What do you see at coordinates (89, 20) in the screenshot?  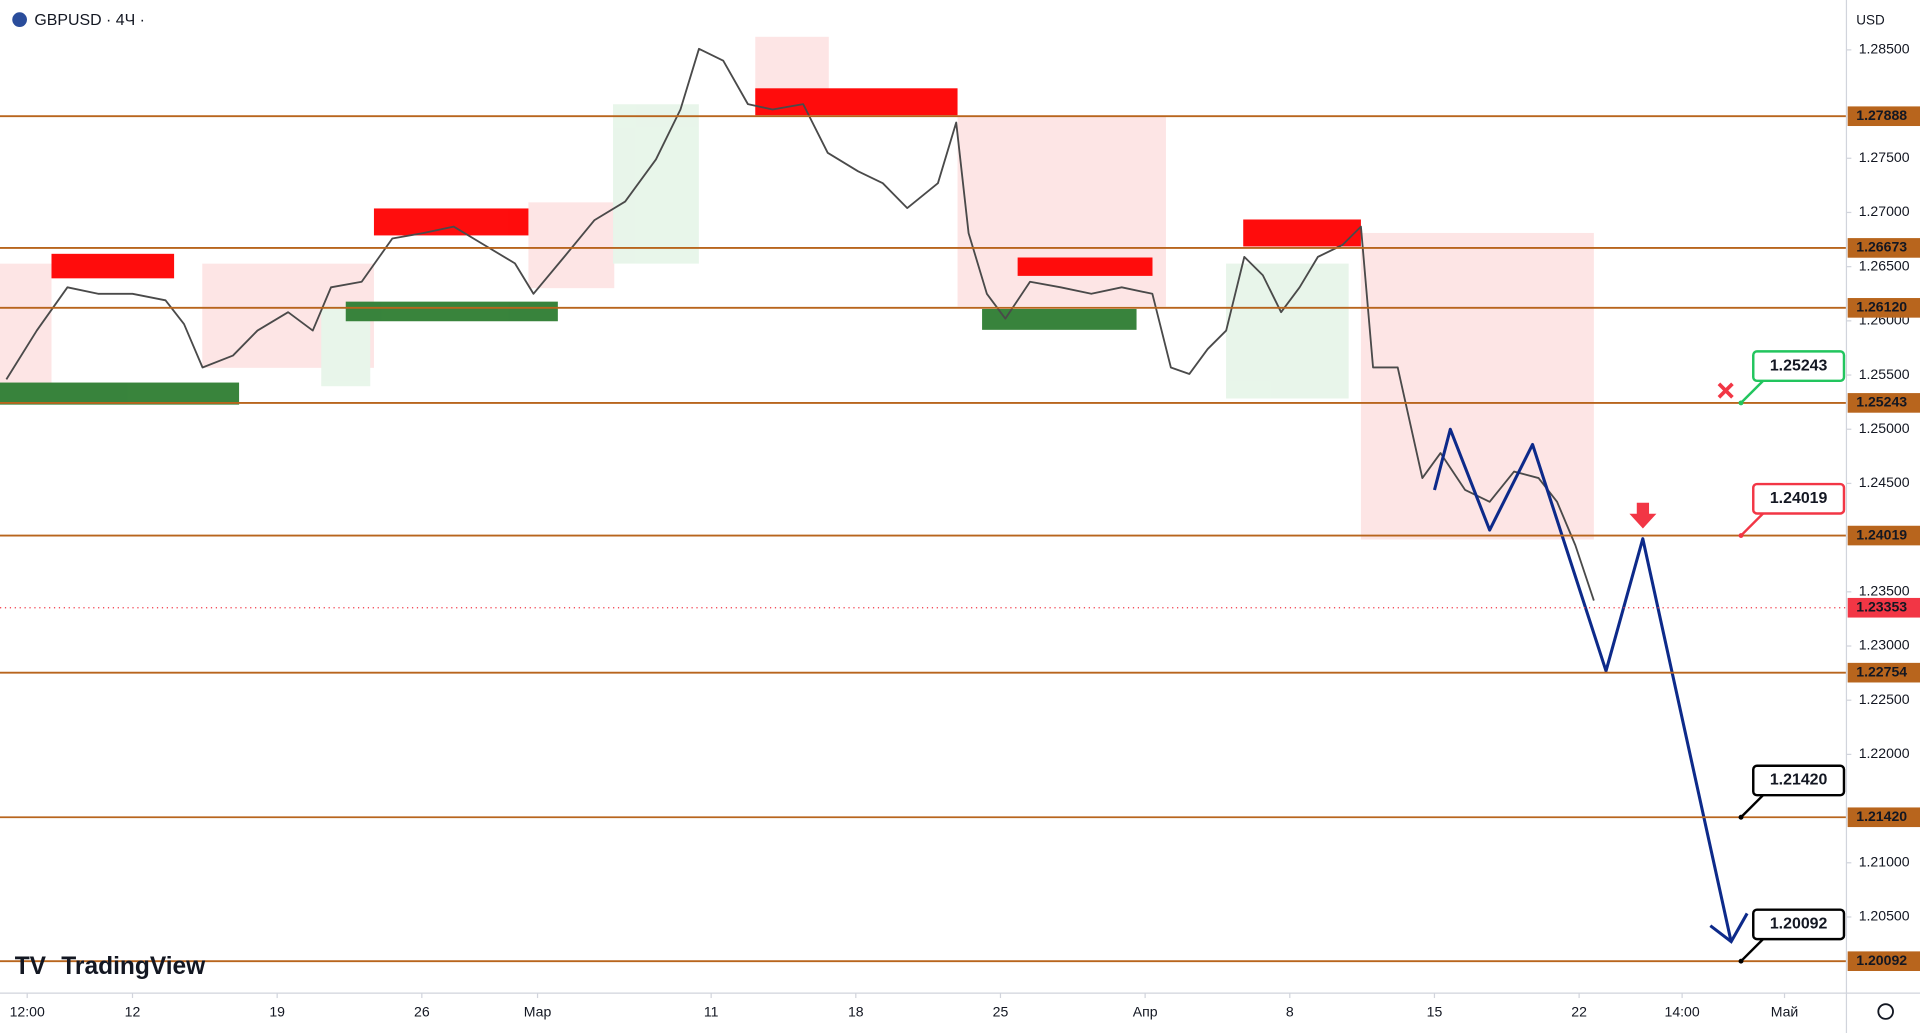 I see `symbol-title: GBPUSD · 4Ч ·` at bounding box center [89, 20].